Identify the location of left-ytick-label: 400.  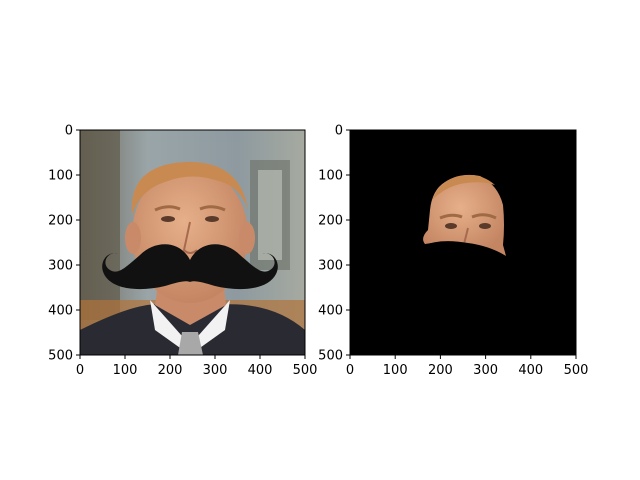
(60, 311).